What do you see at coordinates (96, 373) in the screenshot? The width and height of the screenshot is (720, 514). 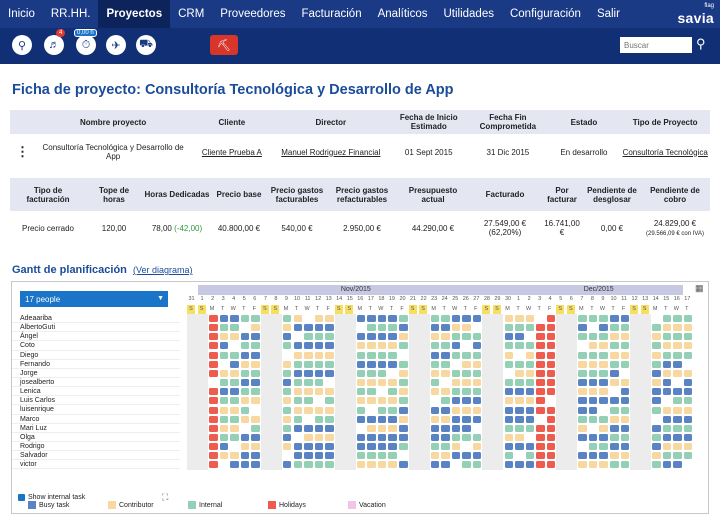 I see `person-row: Jorge` at bounding box center [96, 373].